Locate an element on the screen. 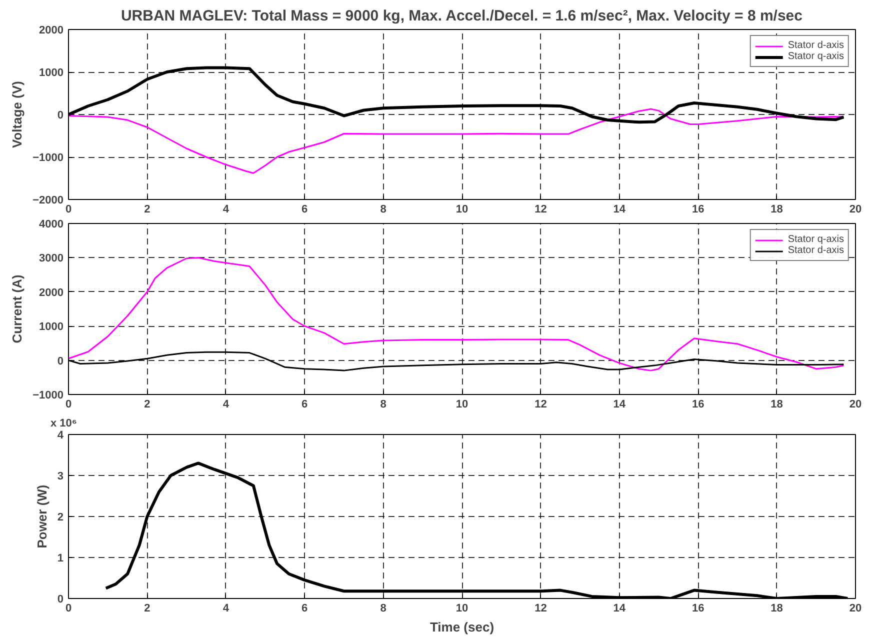 This screenshot has width=896, height=637. x-axis-title: Time (sec) is located at coordinates (462, 627).